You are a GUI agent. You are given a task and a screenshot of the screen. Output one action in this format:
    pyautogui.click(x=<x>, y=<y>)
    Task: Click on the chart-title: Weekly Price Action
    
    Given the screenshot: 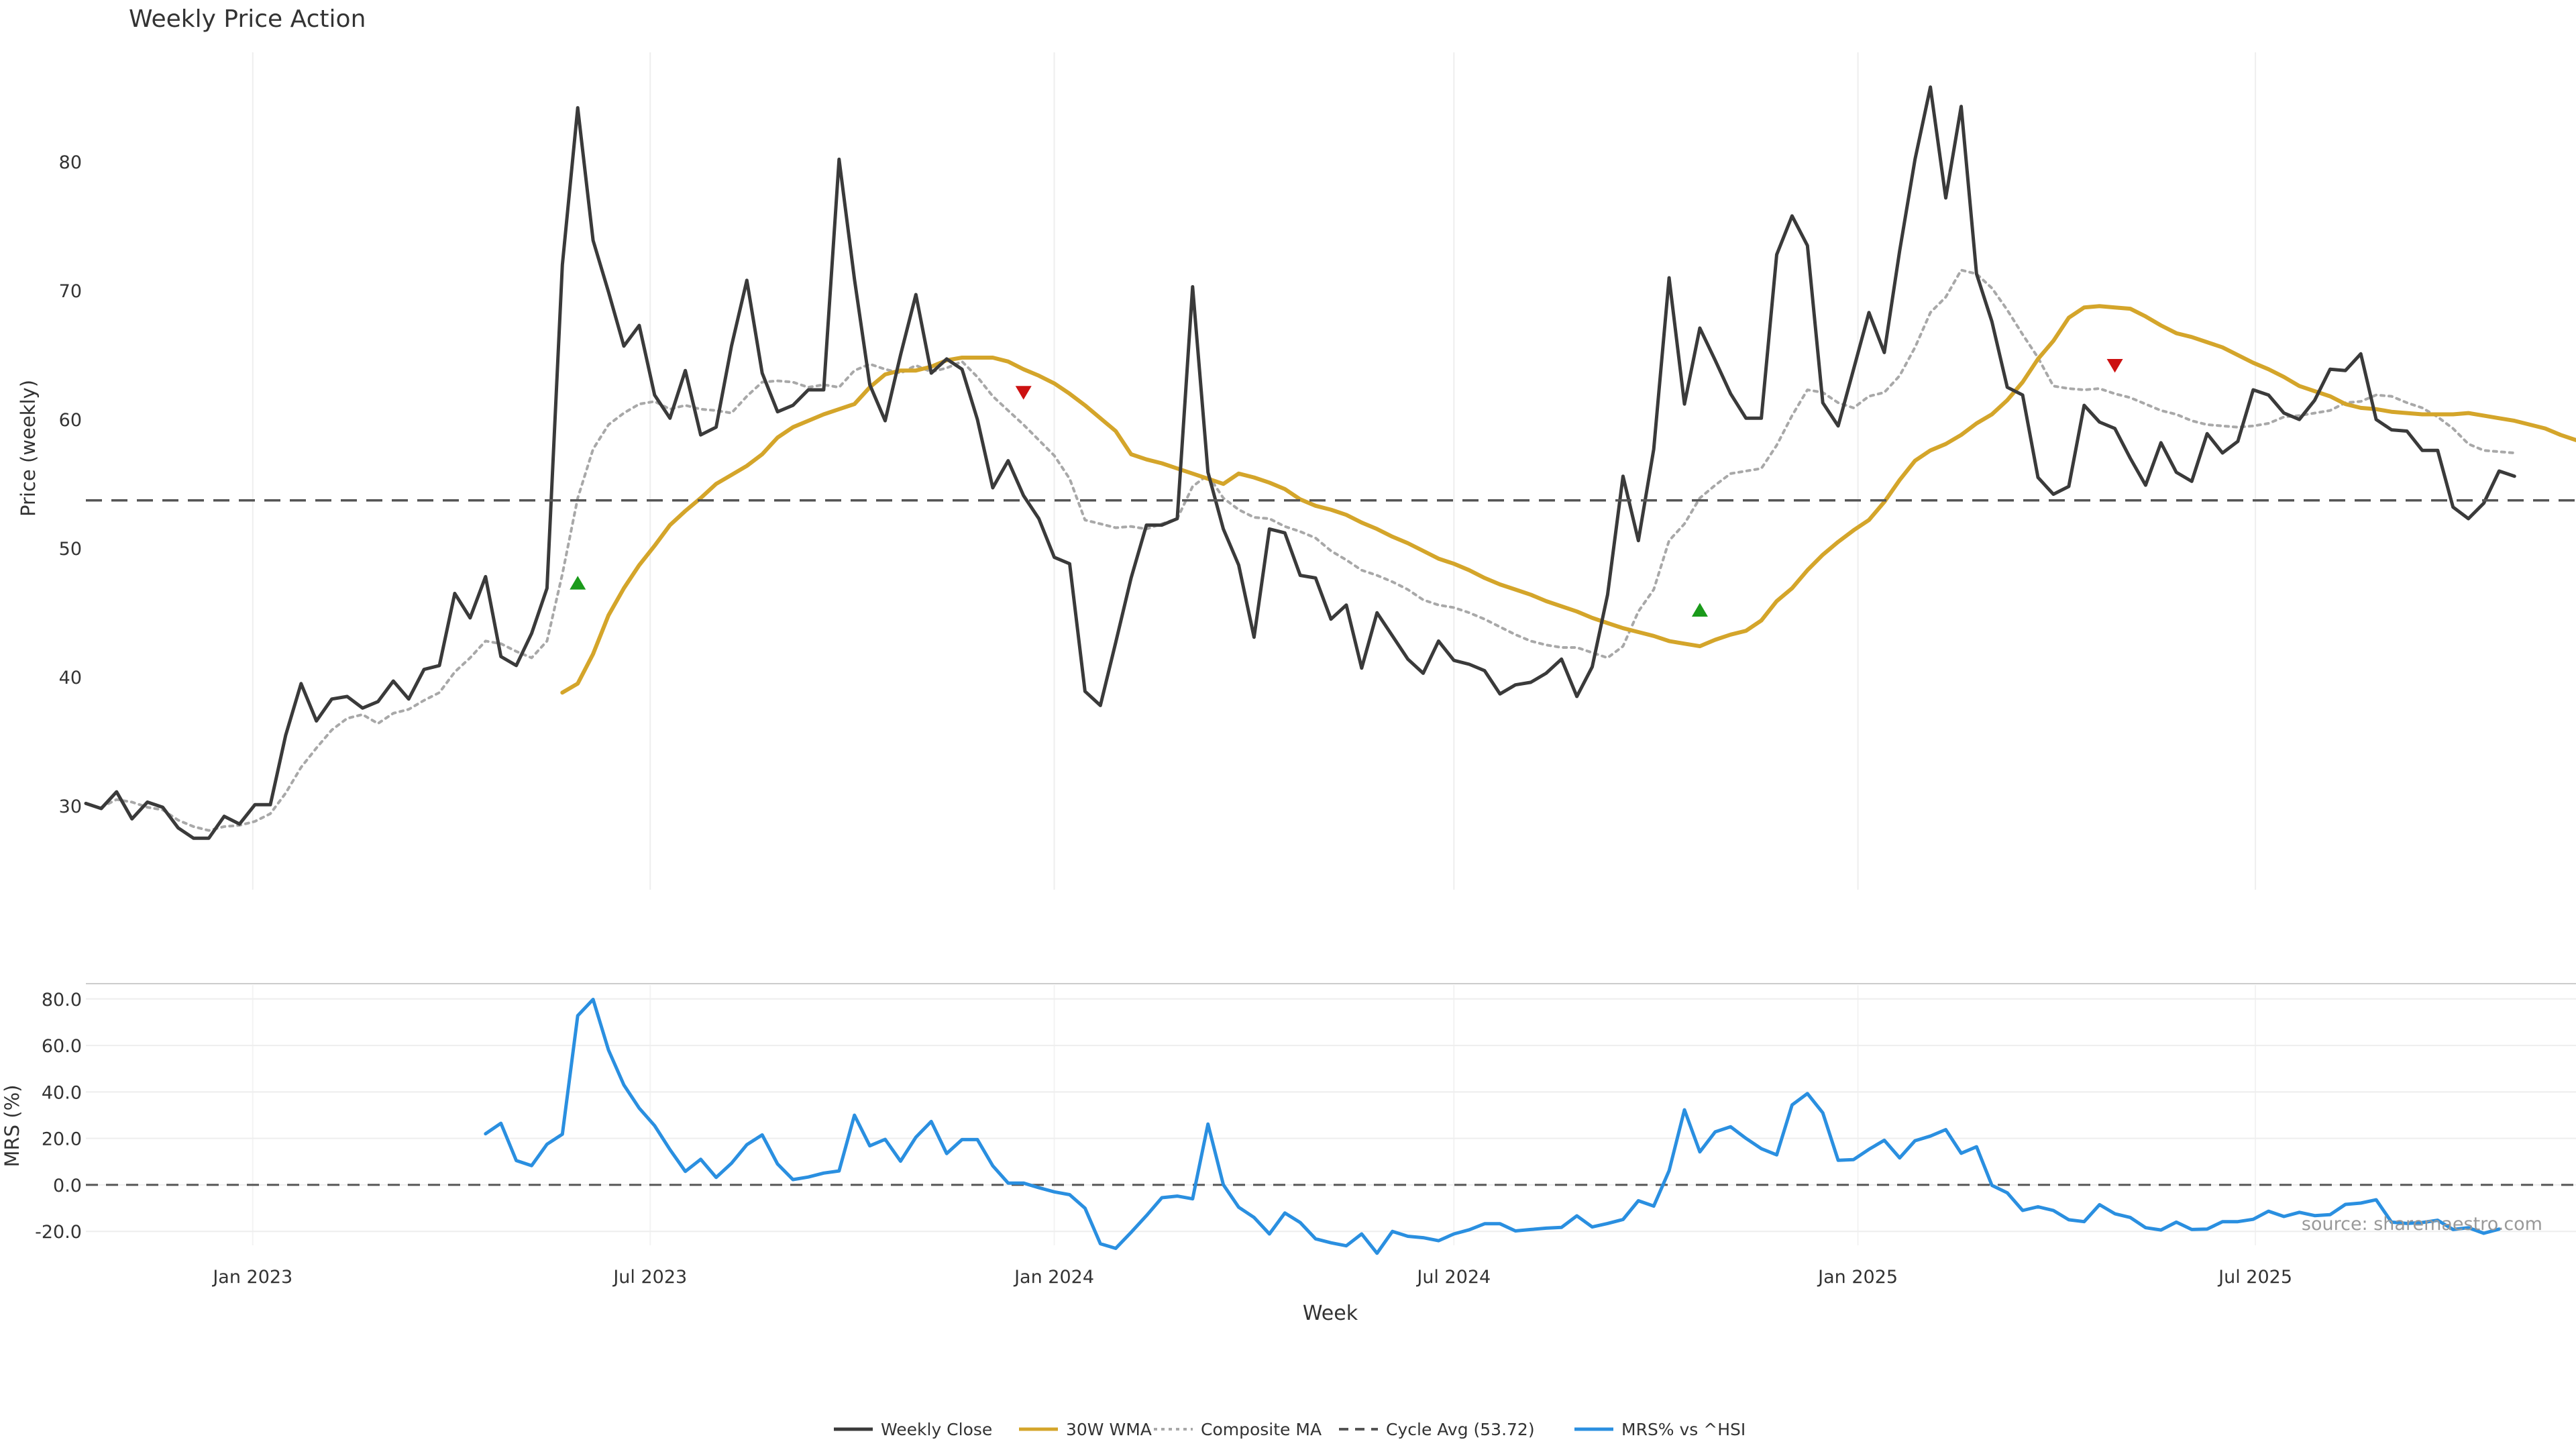 What is the action you would take?
    pyautogui.click(x=247, y=19)
    